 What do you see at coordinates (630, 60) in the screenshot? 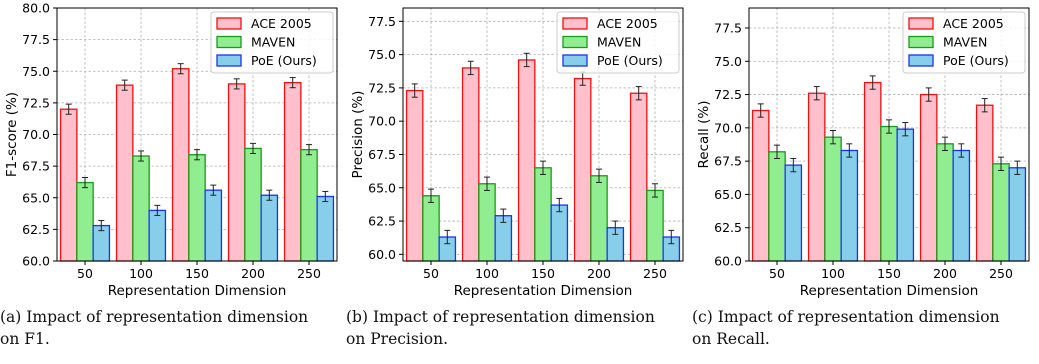
I see `legend-label: PoE (Ours)` at bounding box center [630, 60].